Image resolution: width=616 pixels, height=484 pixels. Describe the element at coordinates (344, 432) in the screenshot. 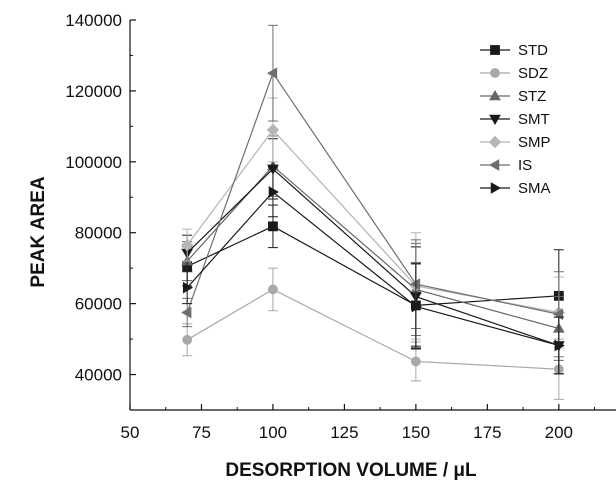

I see `x-tick-label: 125` at that location.